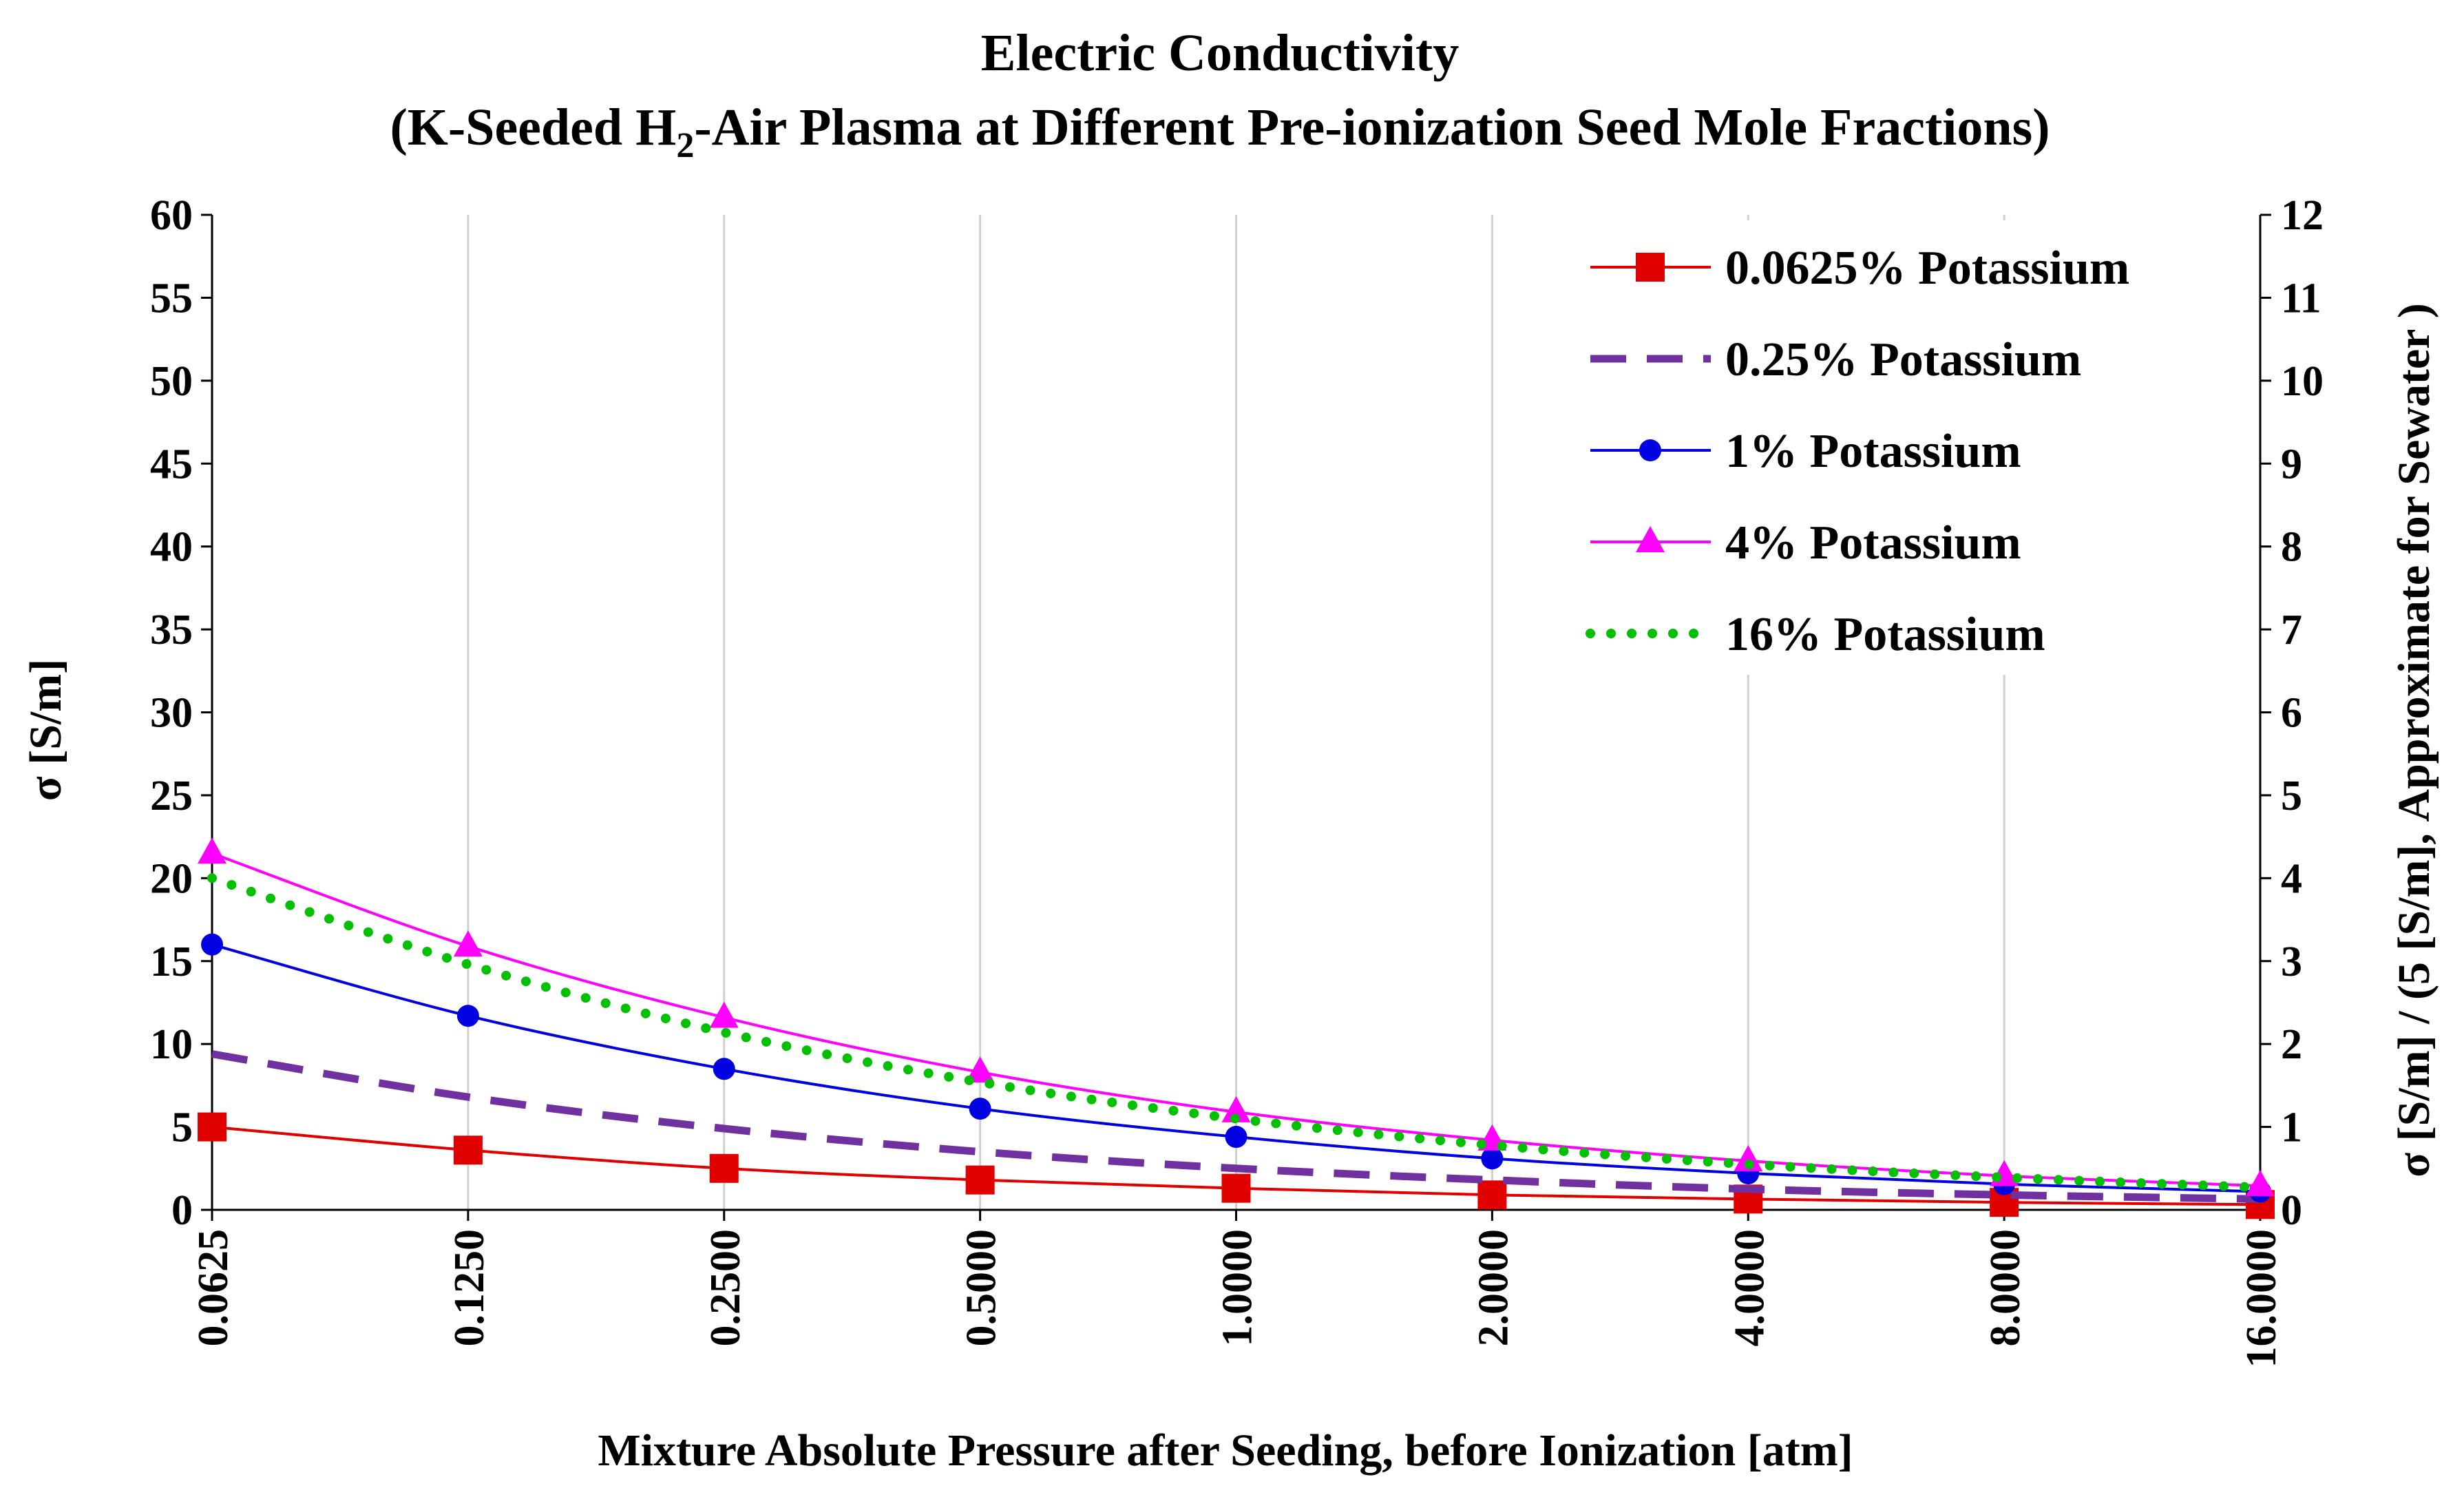  Describe the element at coordinates (2291, 796) in the screenshot. I see `y2-tick-label: 5` at that location.